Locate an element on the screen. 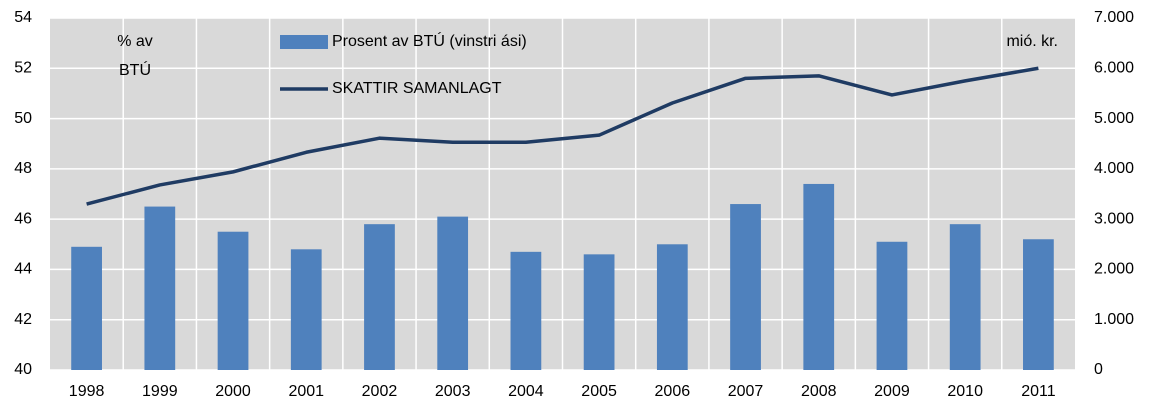  y2-axis-label: mió. kr. is located at coordinates (1032, 41).